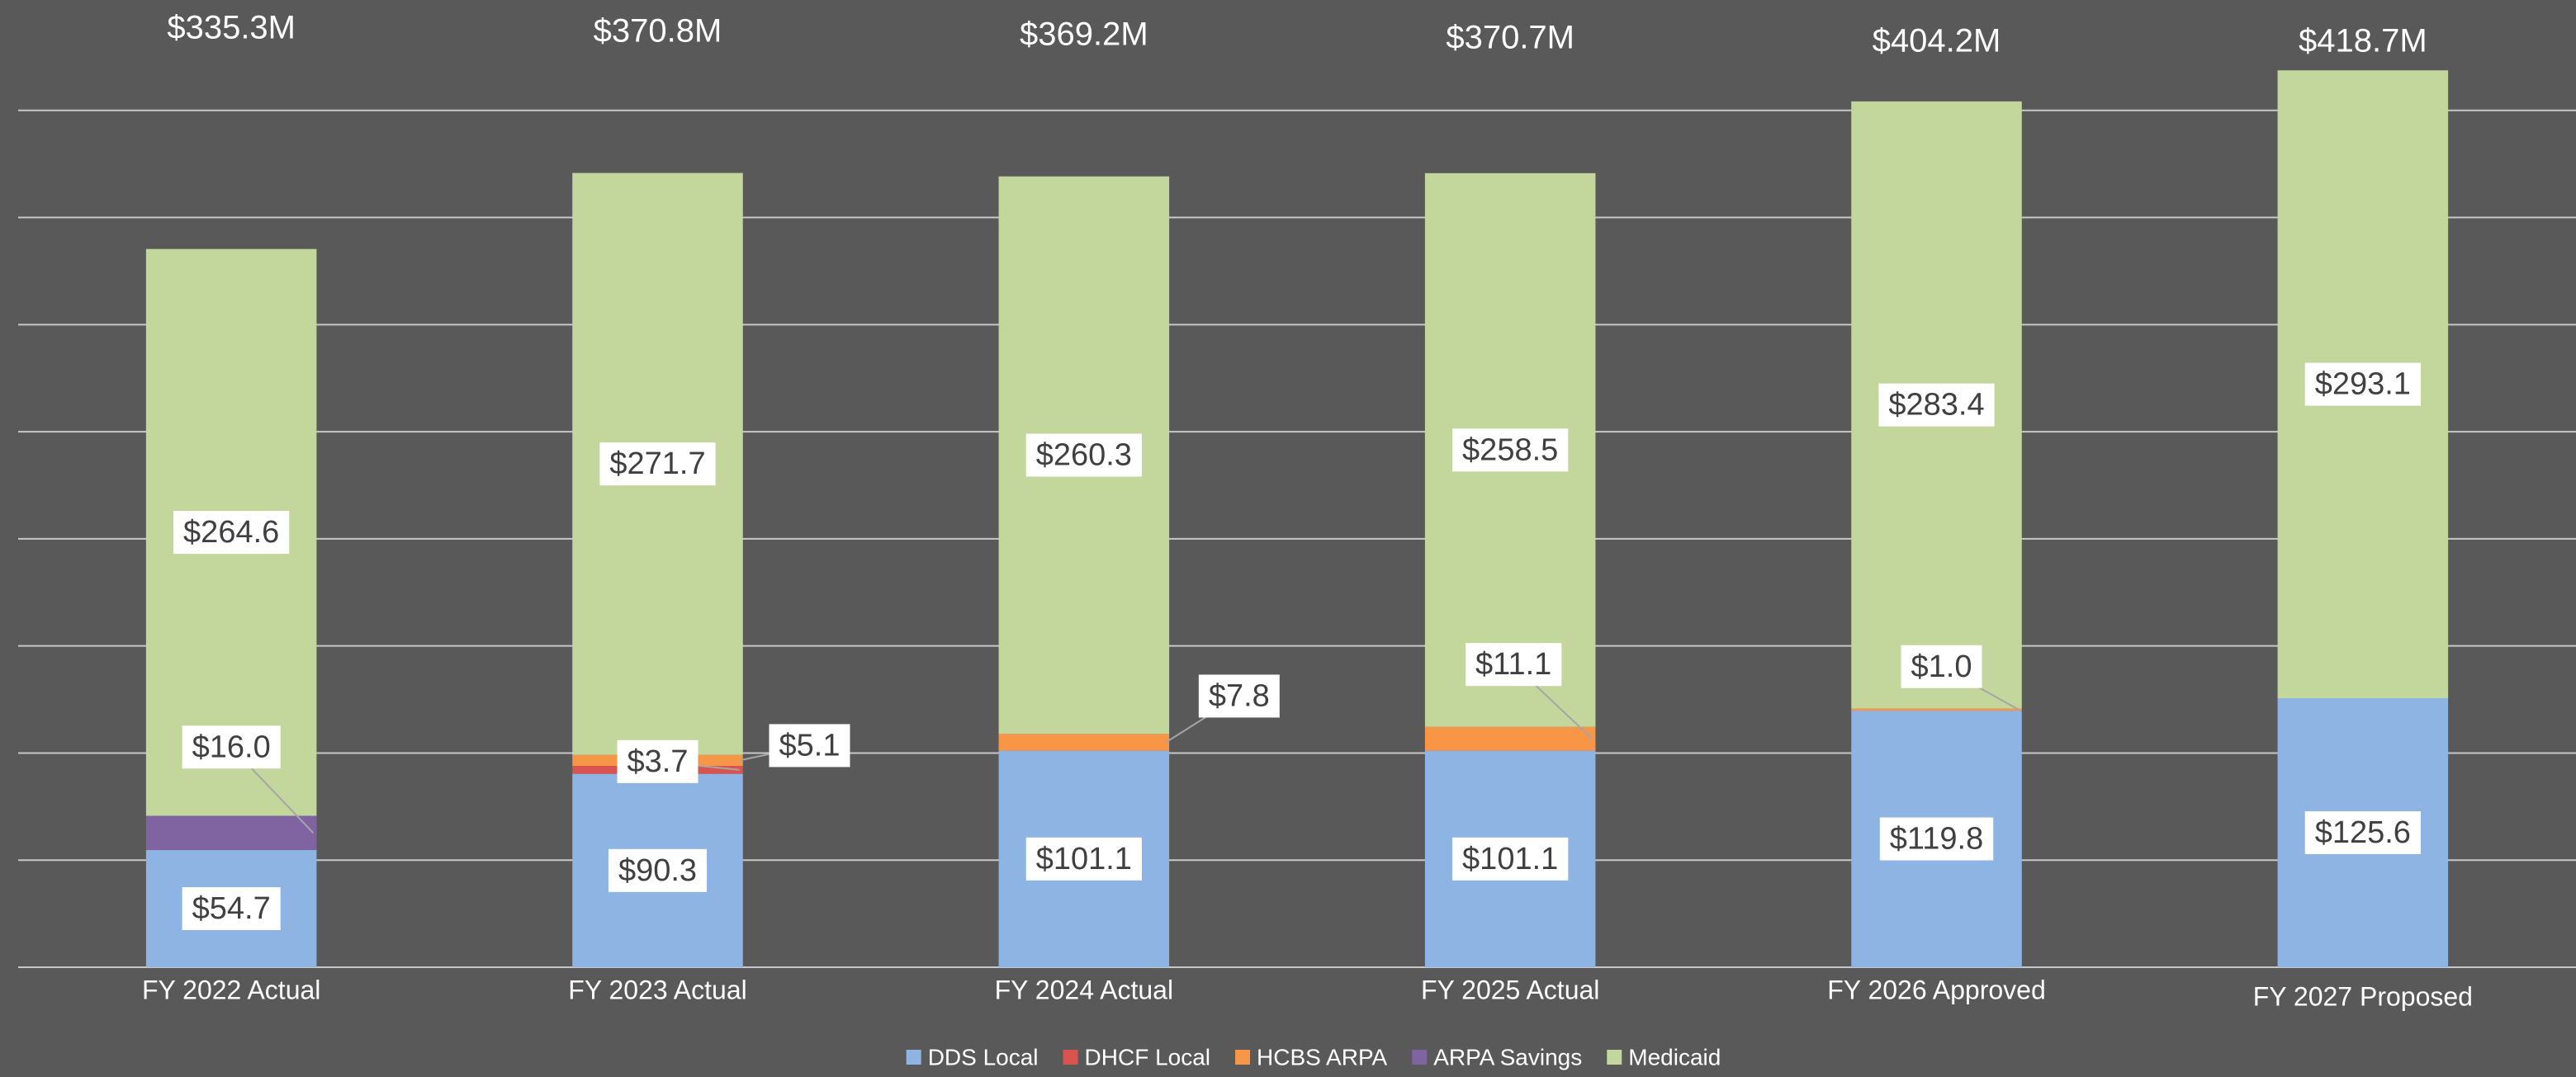  I want to click on x-tick-label: FY 2026 Approved, so click(1936, 989).